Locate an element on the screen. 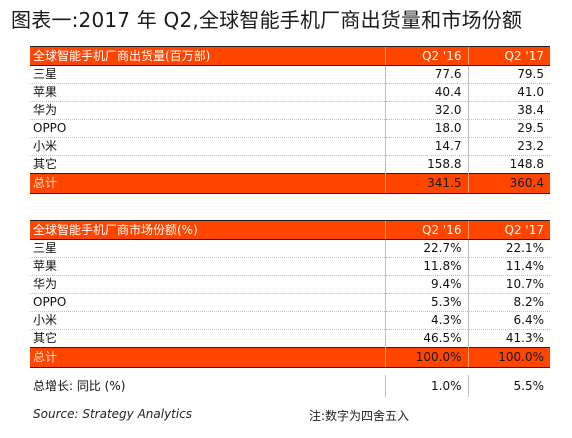 The width and height of the screenshot is (572, 438). market-share-total-label: 总计 is located at coordinates (207, 357).